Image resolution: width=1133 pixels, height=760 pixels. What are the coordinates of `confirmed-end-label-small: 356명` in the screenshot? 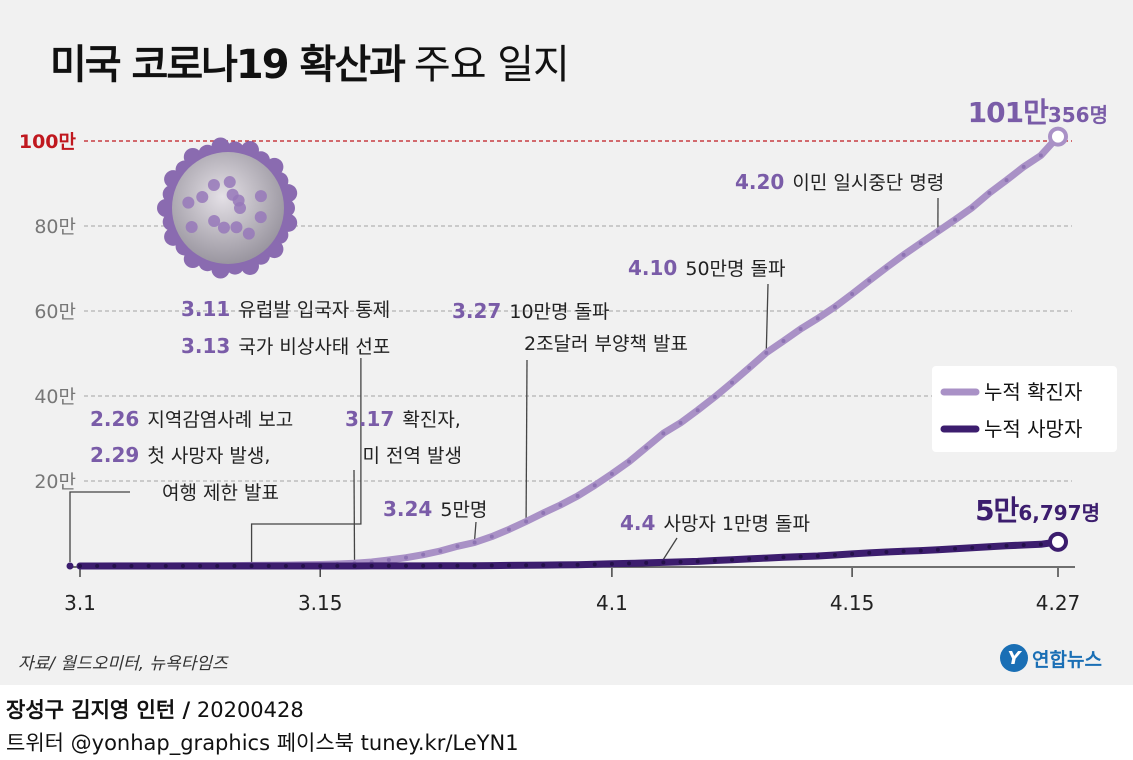 It's located at (1078, 115).